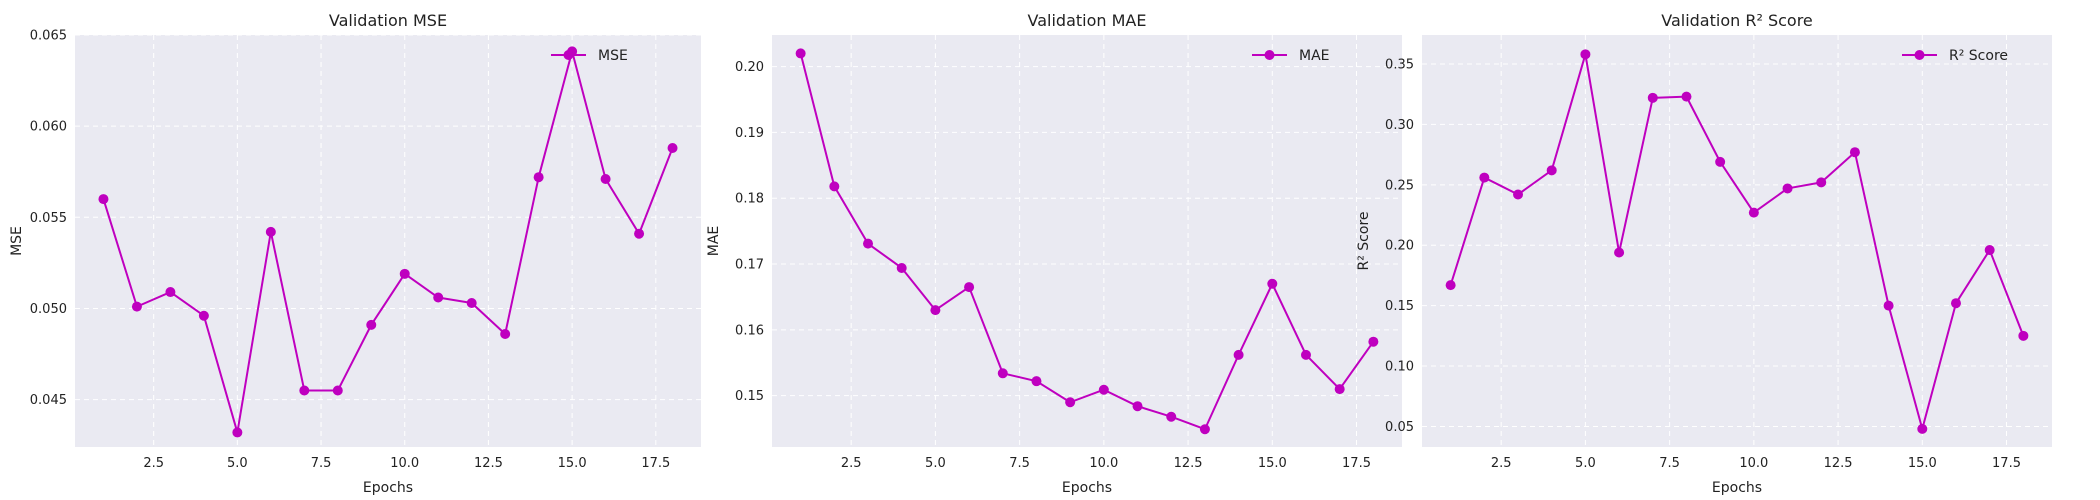 The width and height of the screenshot is (2100, 500). I want to click on legend: R² Score, so click(1955, 56).